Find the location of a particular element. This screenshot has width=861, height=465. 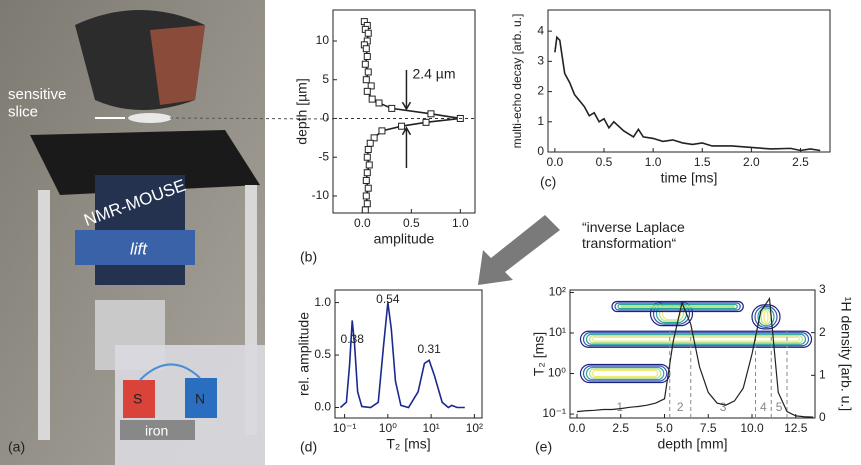

slice is located at coordinates (150, 118).